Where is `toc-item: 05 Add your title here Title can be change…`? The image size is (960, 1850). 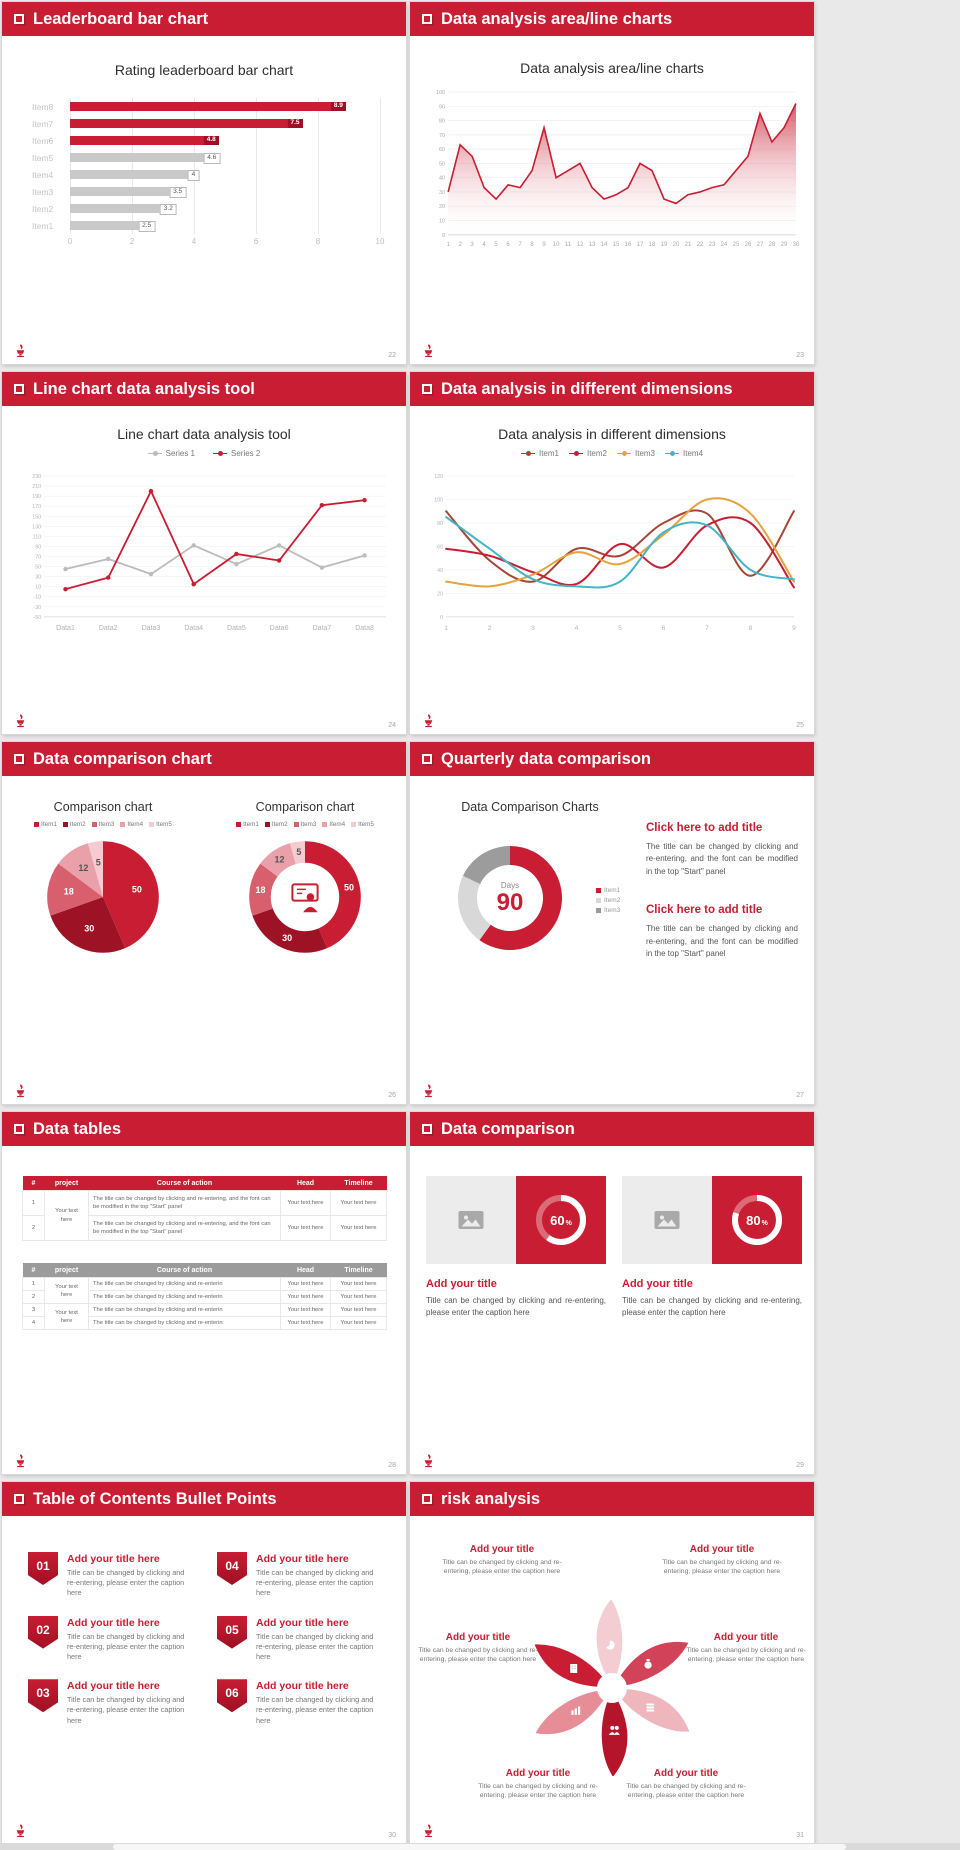 toc-item: 05 Add your title here Title can be change… is located at coordinates (300, 1639).